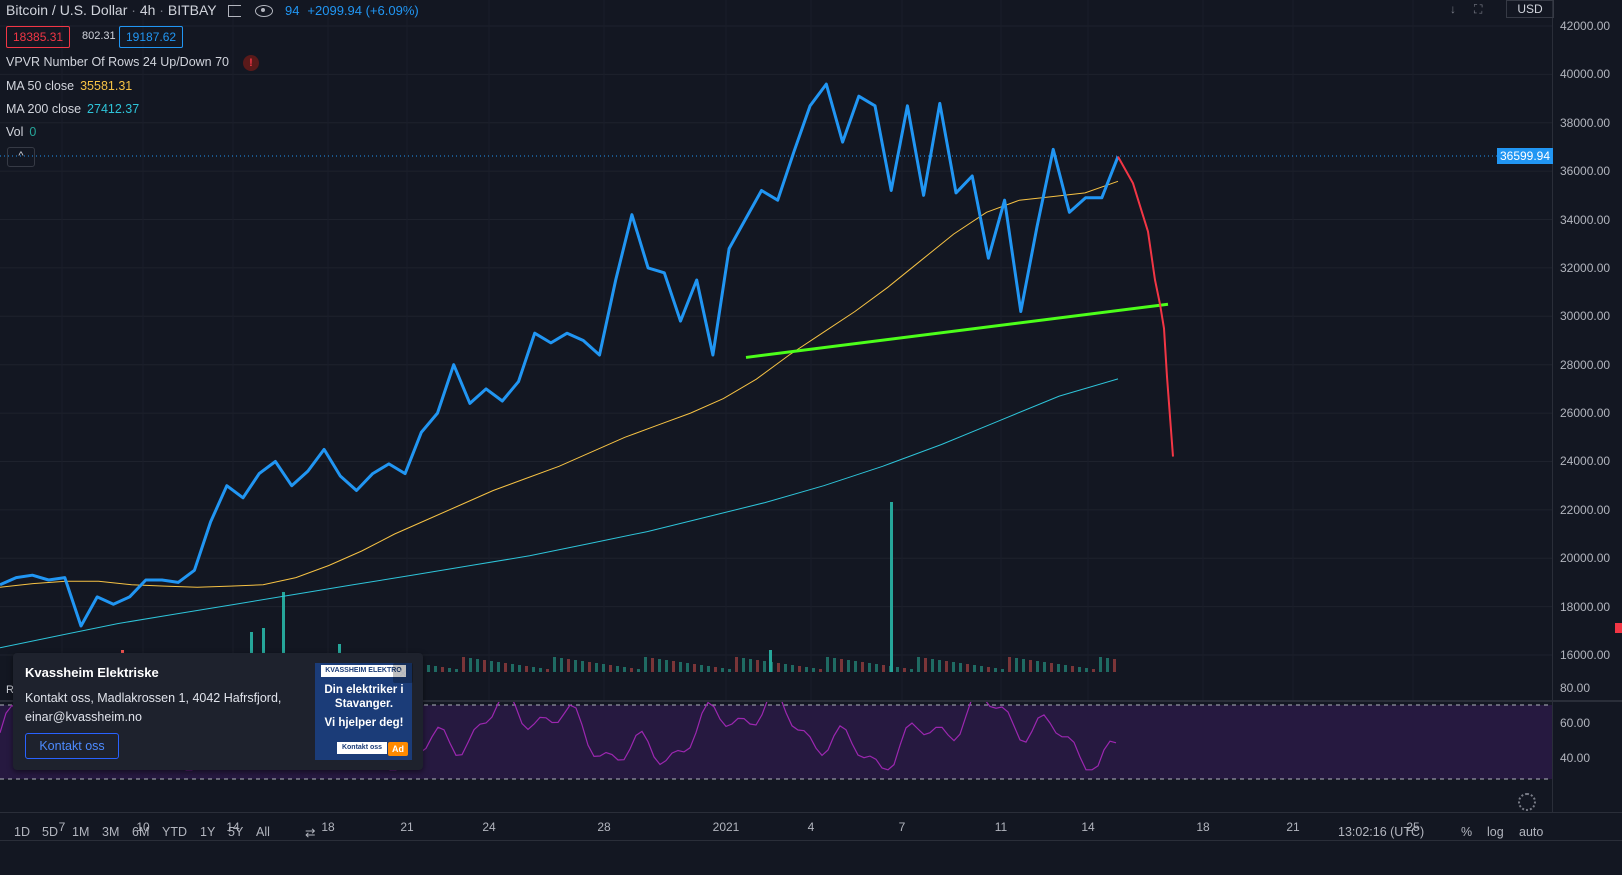  I want to click on vol-legend: Vol 0, so click(21, 132).